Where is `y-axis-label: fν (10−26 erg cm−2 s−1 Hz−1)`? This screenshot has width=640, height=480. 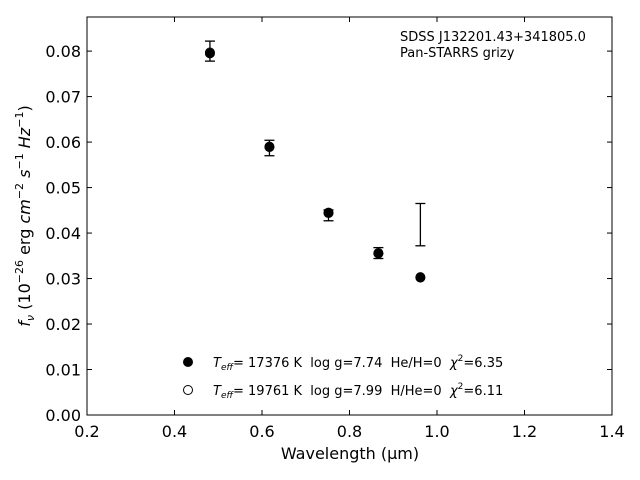
y-axis-label: fν (10−26 erg cm−2 s−1 Hz−1) is located at coordinates (25, 215).